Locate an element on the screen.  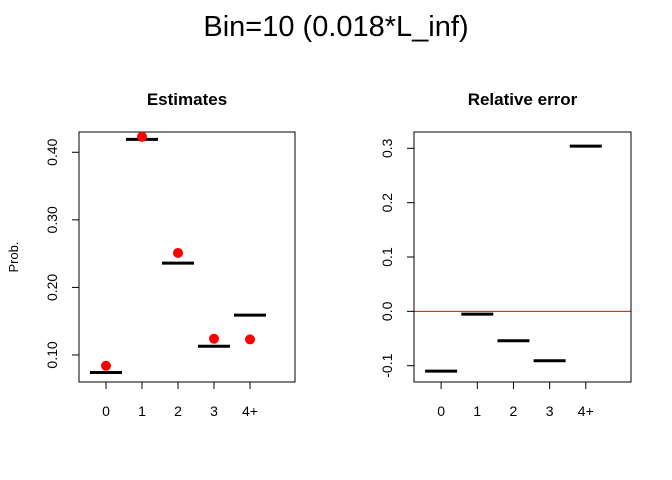
y-tick-label: 0.40 is located at coordinates (52, 151).